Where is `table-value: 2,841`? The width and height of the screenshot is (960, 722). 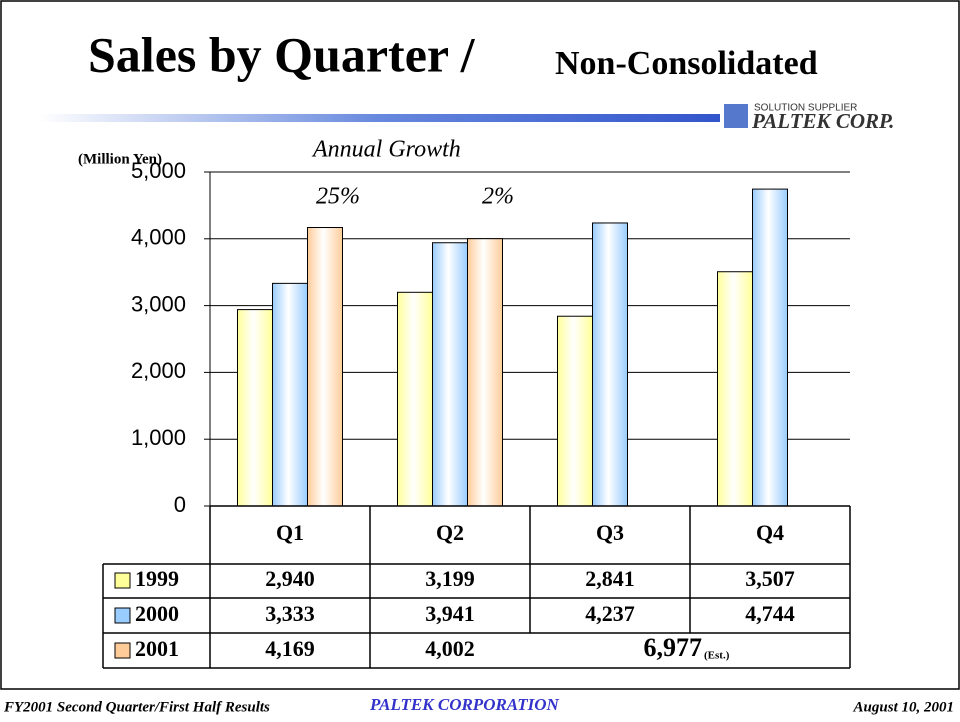 table-value: 2,841 is located at coordinates (610, 578).